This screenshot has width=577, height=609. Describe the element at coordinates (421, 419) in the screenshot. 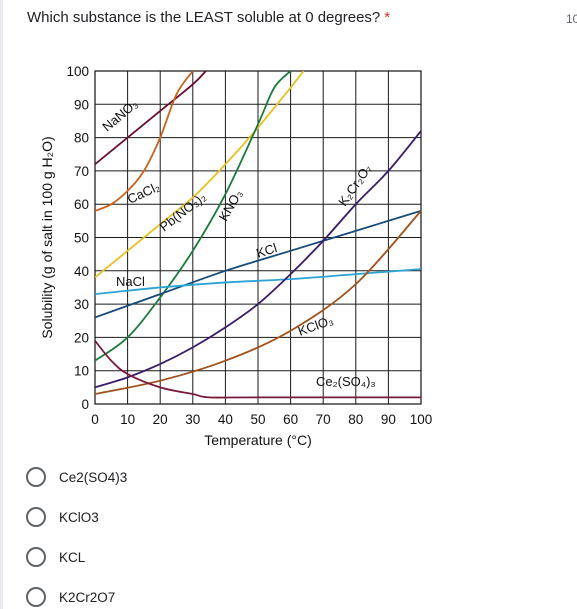

I see `x-tick-label: 100` at that location.